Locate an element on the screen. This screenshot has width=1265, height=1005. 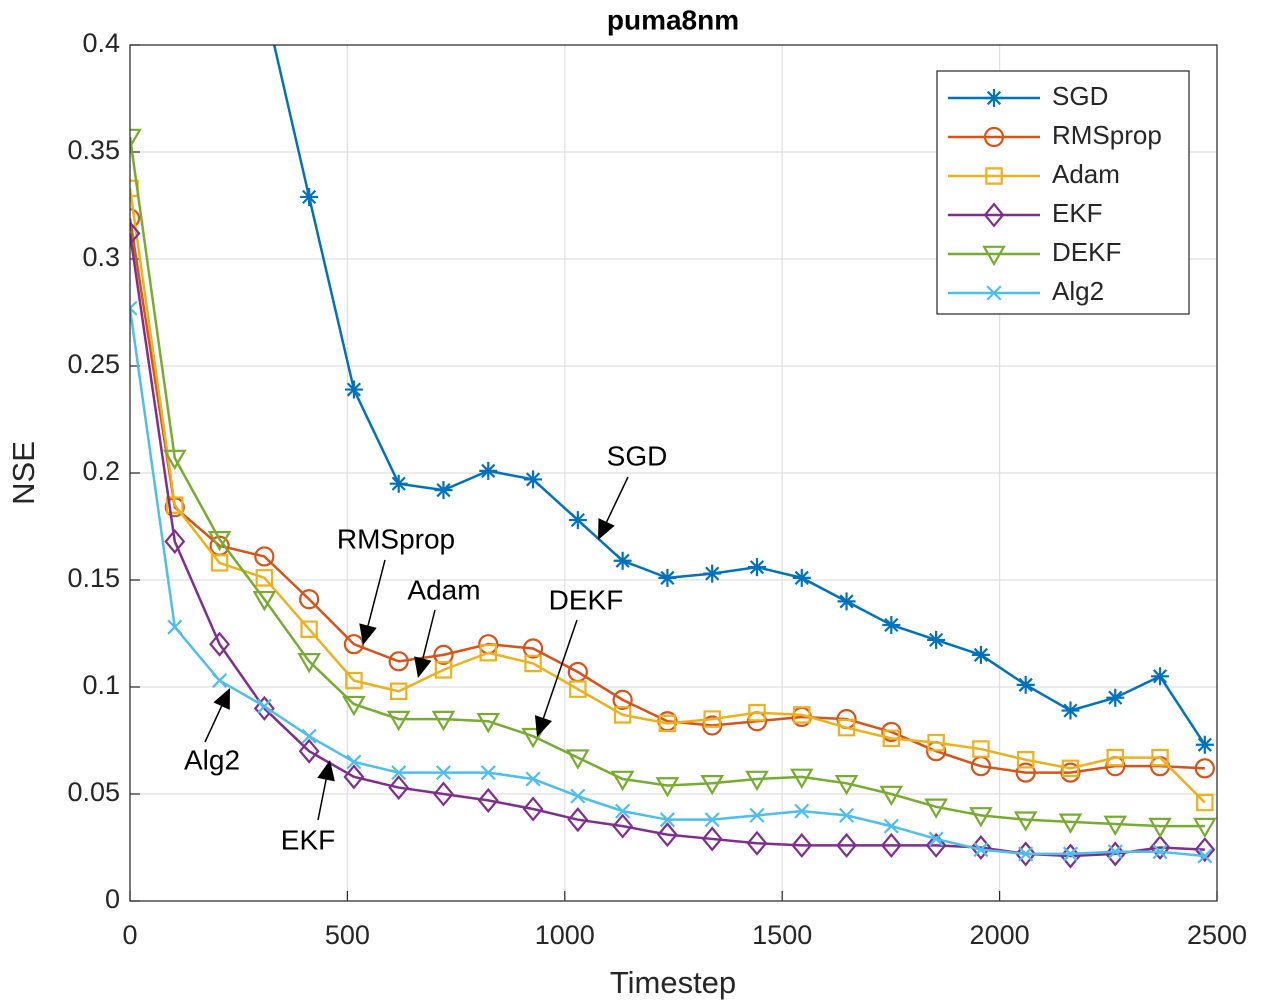
legend-label: SGD is located at coordinates (1080, 96).